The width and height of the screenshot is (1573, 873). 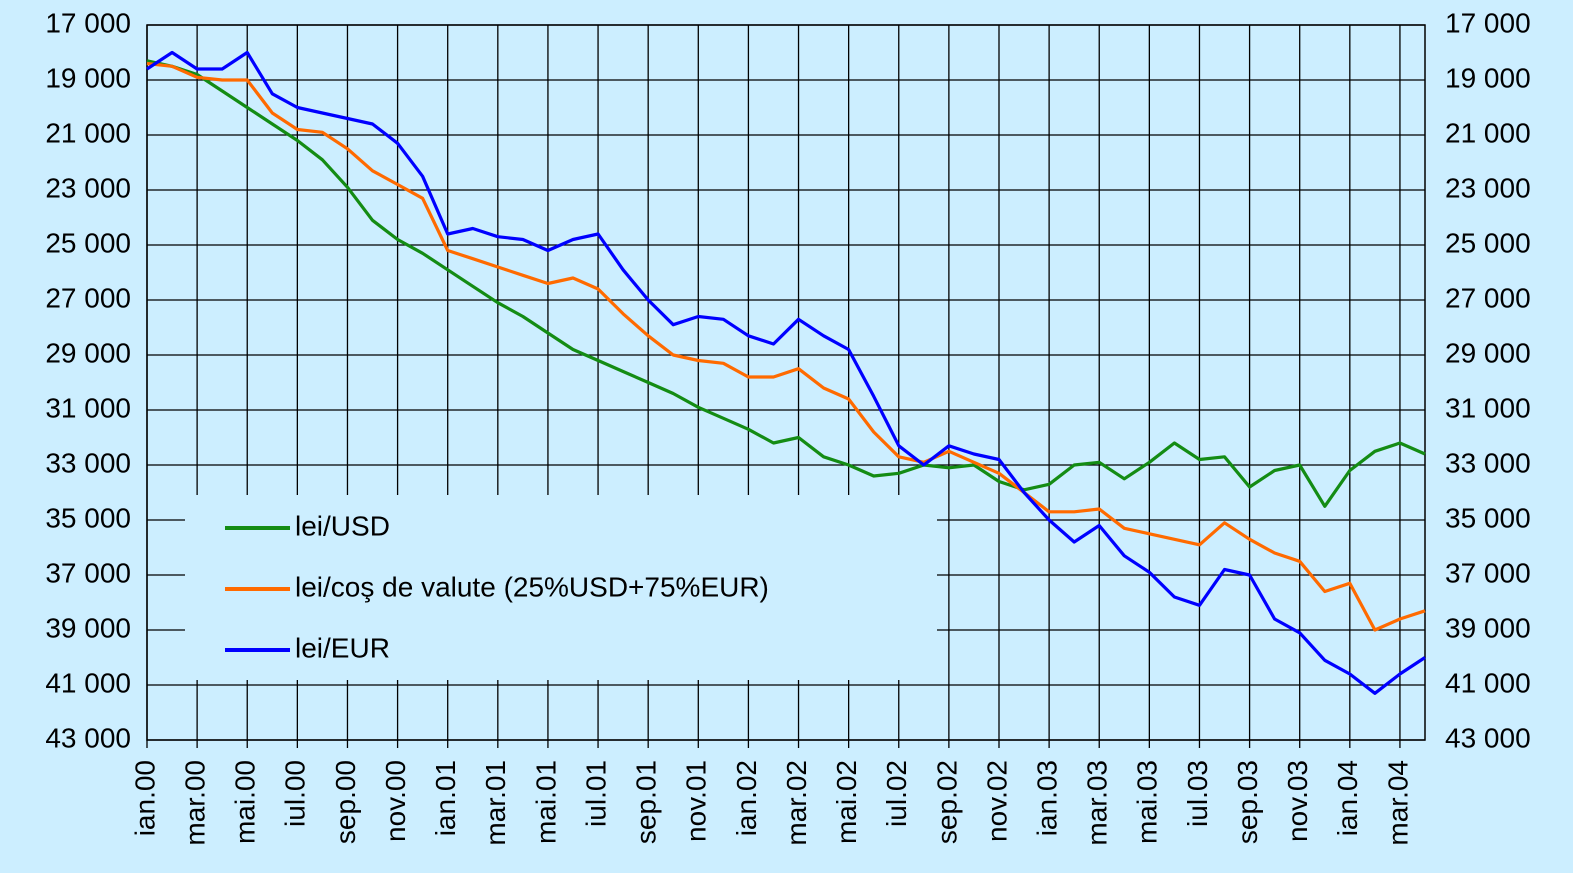 What do you see at coordinates (88, 352) in the screenshot?
I see `y-tick-label: 29 000` at bounding box center [88, 352].